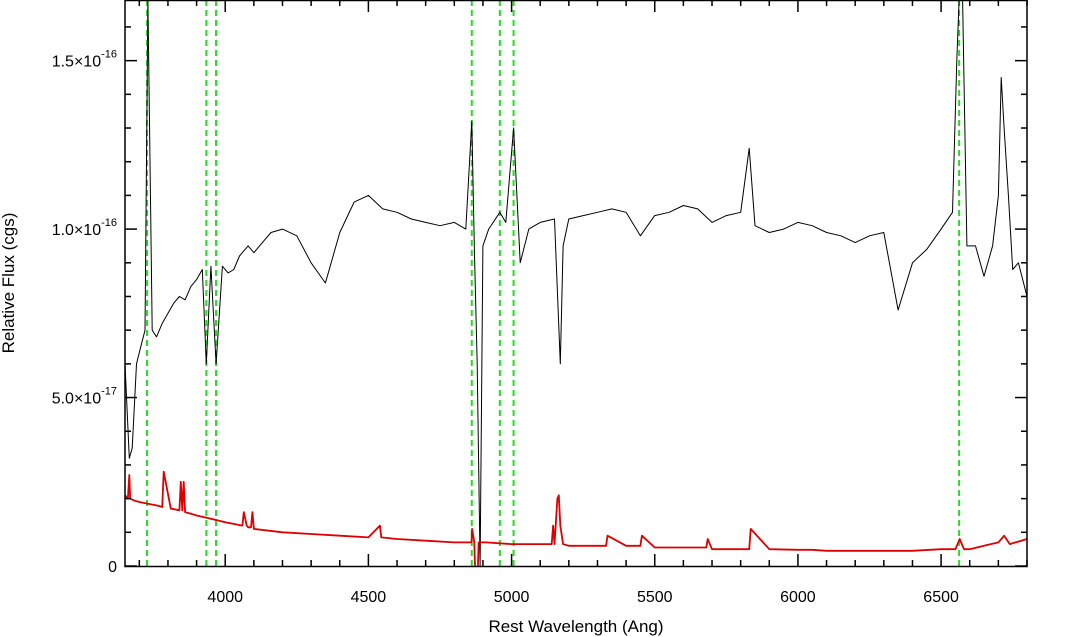  I want to click on x-axis-title: Rest Wavelength (Ang), so click(575, 626).